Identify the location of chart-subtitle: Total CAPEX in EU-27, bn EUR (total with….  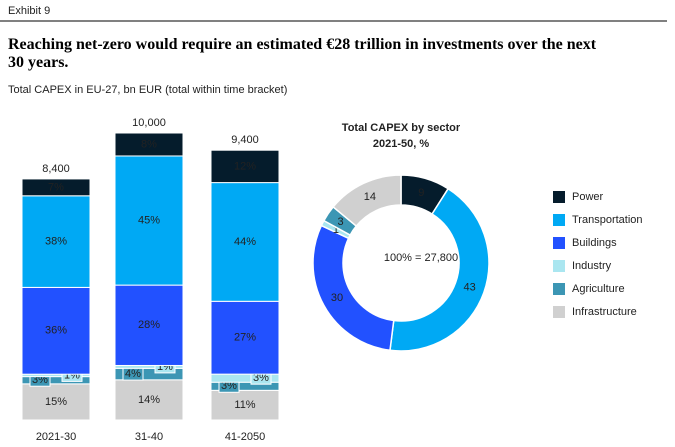
(147, 90).